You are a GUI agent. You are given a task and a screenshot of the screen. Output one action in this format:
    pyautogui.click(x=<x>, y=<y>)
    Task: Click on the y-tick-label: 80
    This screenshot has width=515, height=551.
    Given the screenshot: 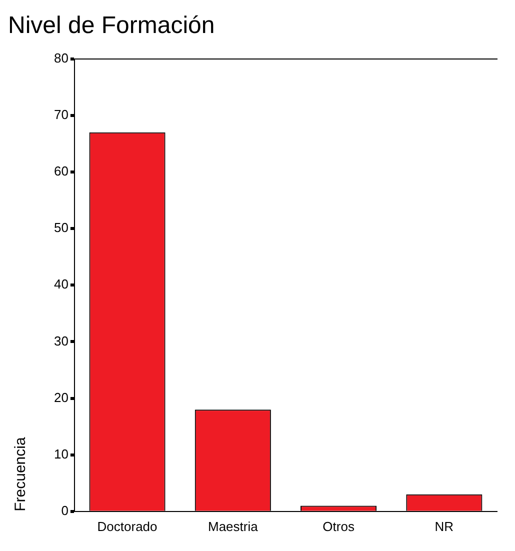 What is the action you would take?
    pyautogui.click(x=61, y=58)
    